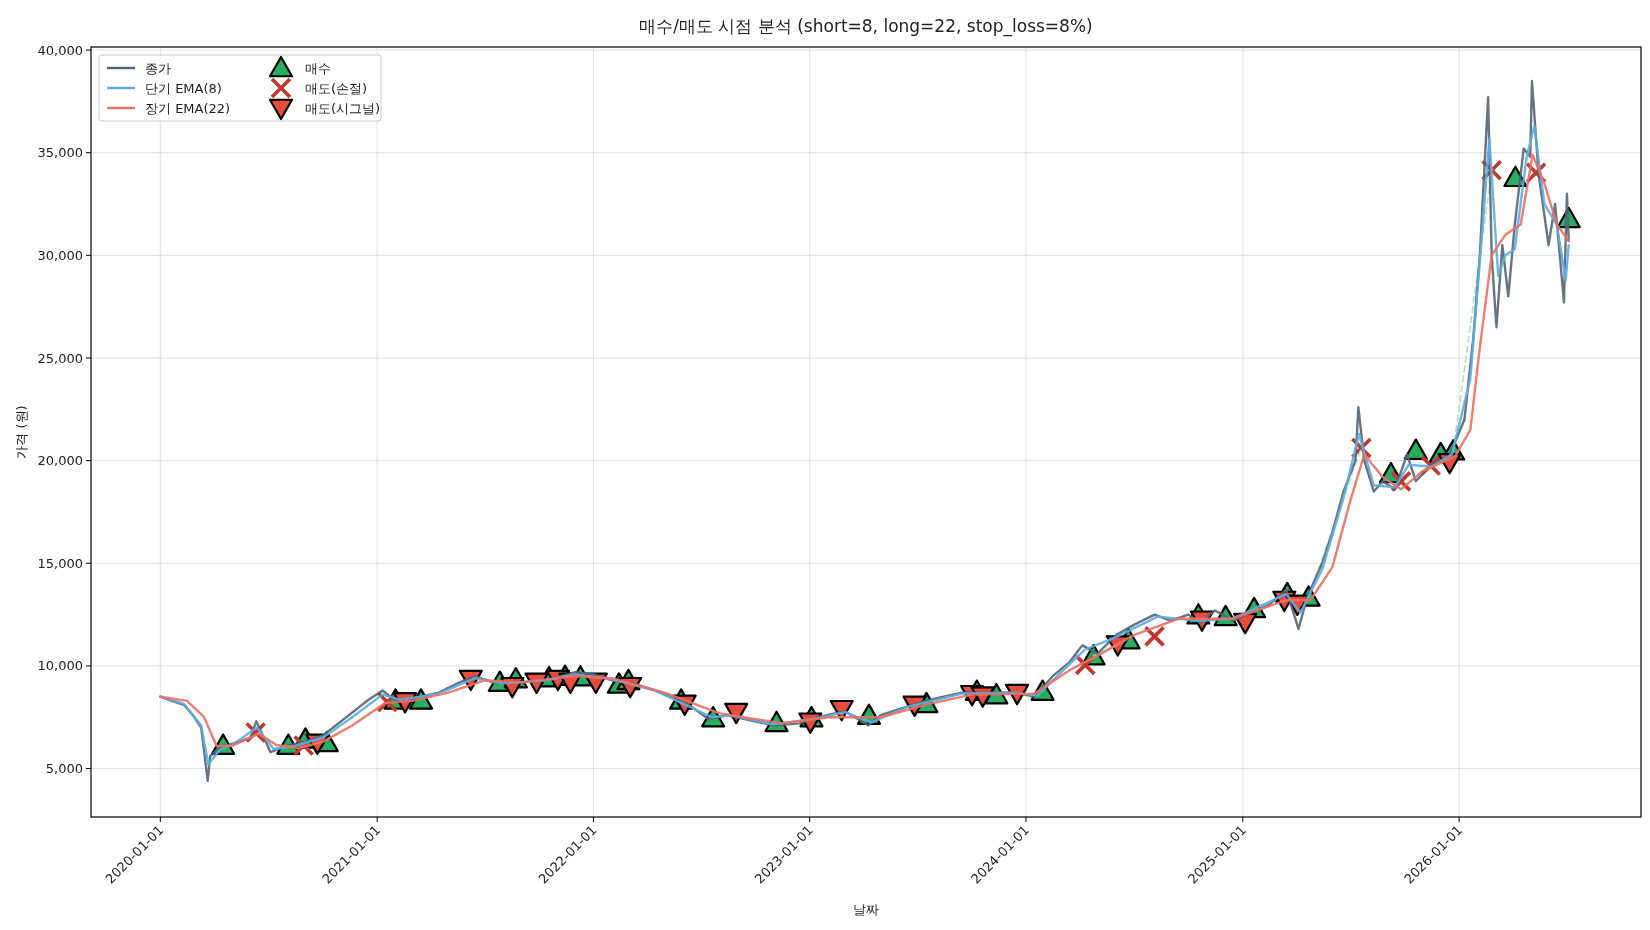  I want to click on chart-title: 매수/매도 시점 분석 (short=8, long=22, stop_loss=8%), so click(866, 26).